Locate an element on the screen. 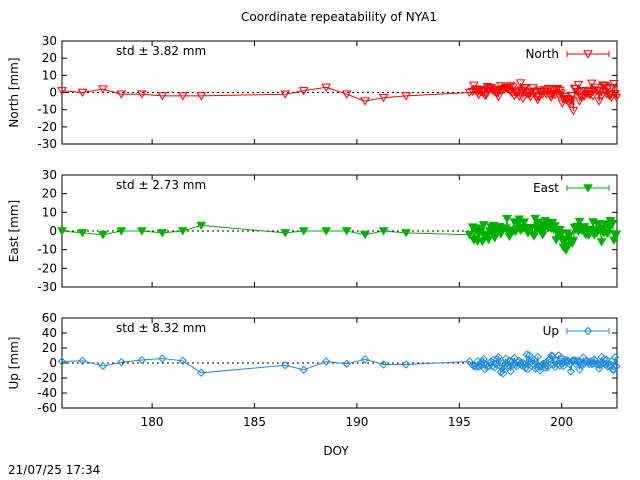 The height and width of the screenshot is (480, 640). y-tick-label: -30 is located at coordinates (47, 287).